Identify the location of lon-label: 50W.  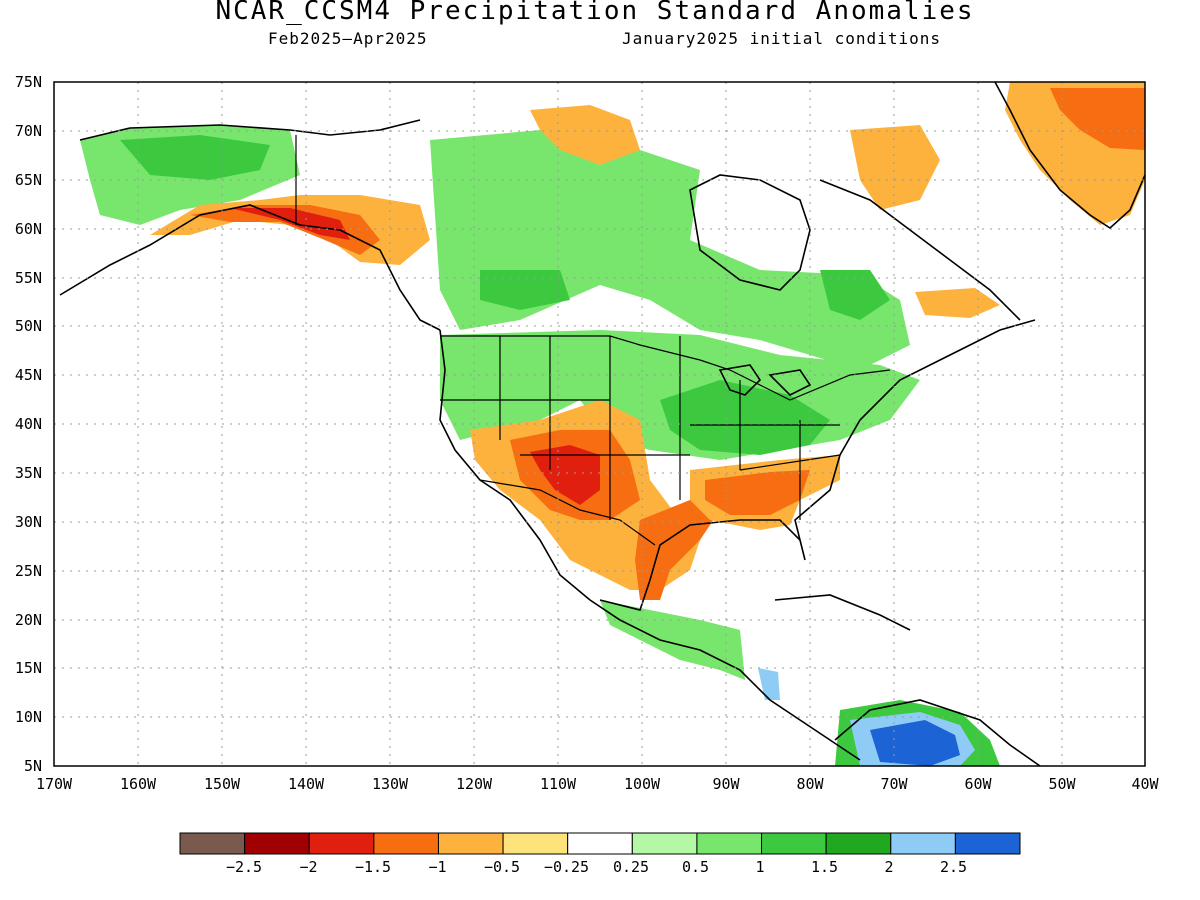
(1062, 784).